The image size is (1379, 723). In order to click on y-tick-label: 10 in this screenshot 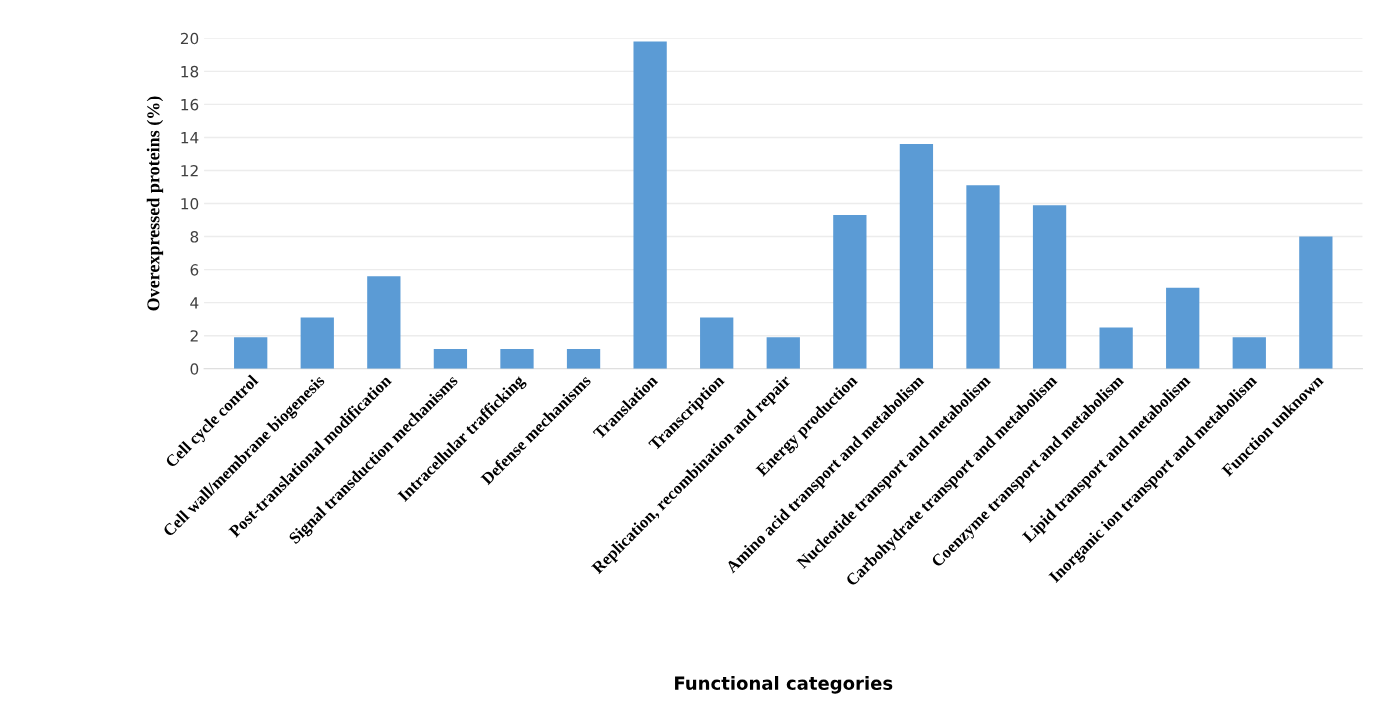, I will do `click(190, 203)`.